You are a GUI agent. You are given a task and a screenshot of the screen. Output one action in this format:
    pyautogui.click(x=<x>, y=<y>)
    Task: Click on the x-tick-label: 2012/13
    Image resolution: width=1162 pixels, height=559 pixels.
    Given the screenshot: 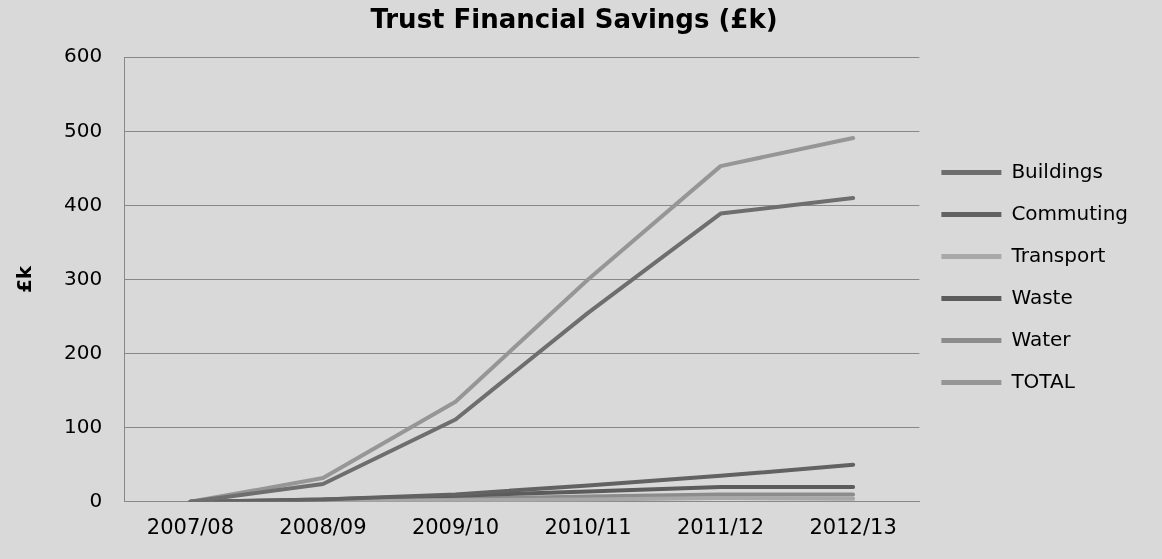 What is the action you would take?
    pyautogui.click(x=853, y=526)
    